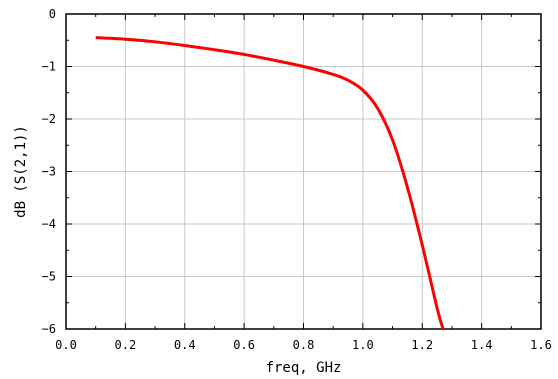 Image resolution: width=558 pixels, height=379 pixels. What do you see at coordinates (482, 345) in the screenshot?
I see `x-tick-label: 1.4` at bounding box center [482, 345].